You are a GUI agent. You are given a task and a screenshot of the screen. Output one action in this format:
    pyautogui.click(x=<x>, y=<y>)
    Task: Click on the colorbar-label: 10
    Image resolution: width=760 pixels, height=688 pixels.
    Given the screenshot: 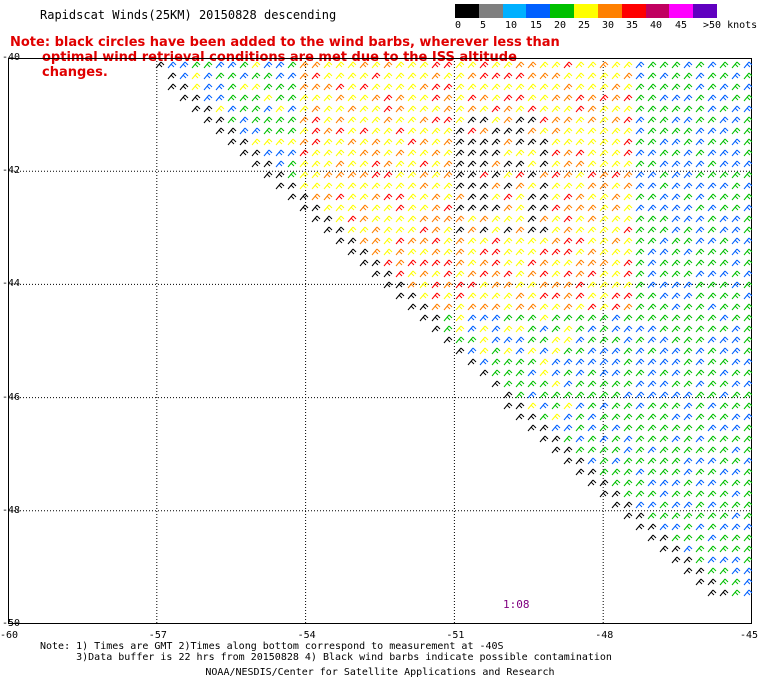 What is the action you would take?
    pyautogui.click(x=511, y=25)
    